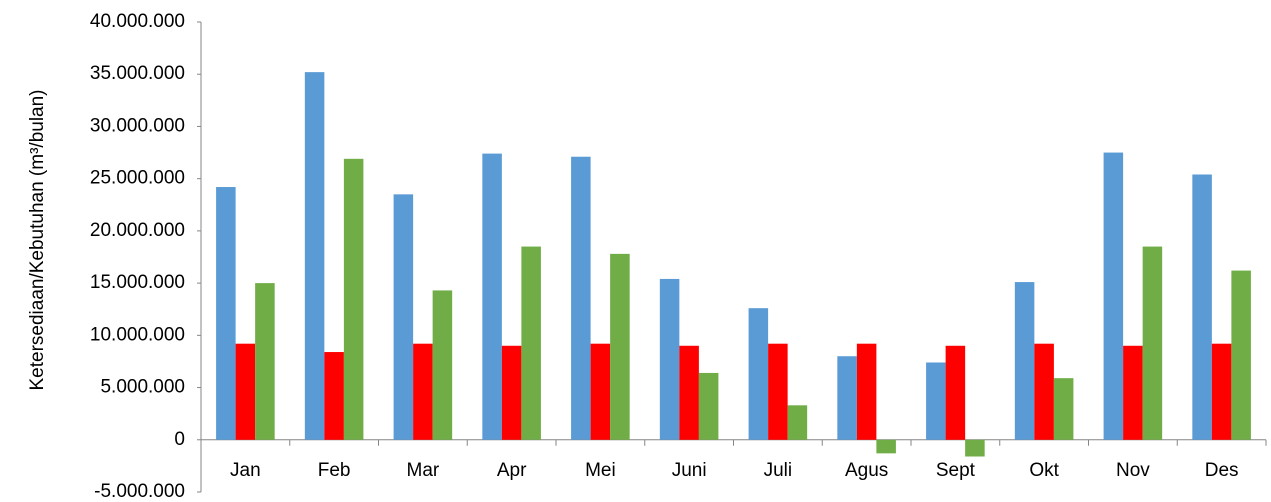 Image resolution: width=1271 pixels, height=502 pixels. I want to click on y-tick-label: 15.000.000, so click(137, 282).